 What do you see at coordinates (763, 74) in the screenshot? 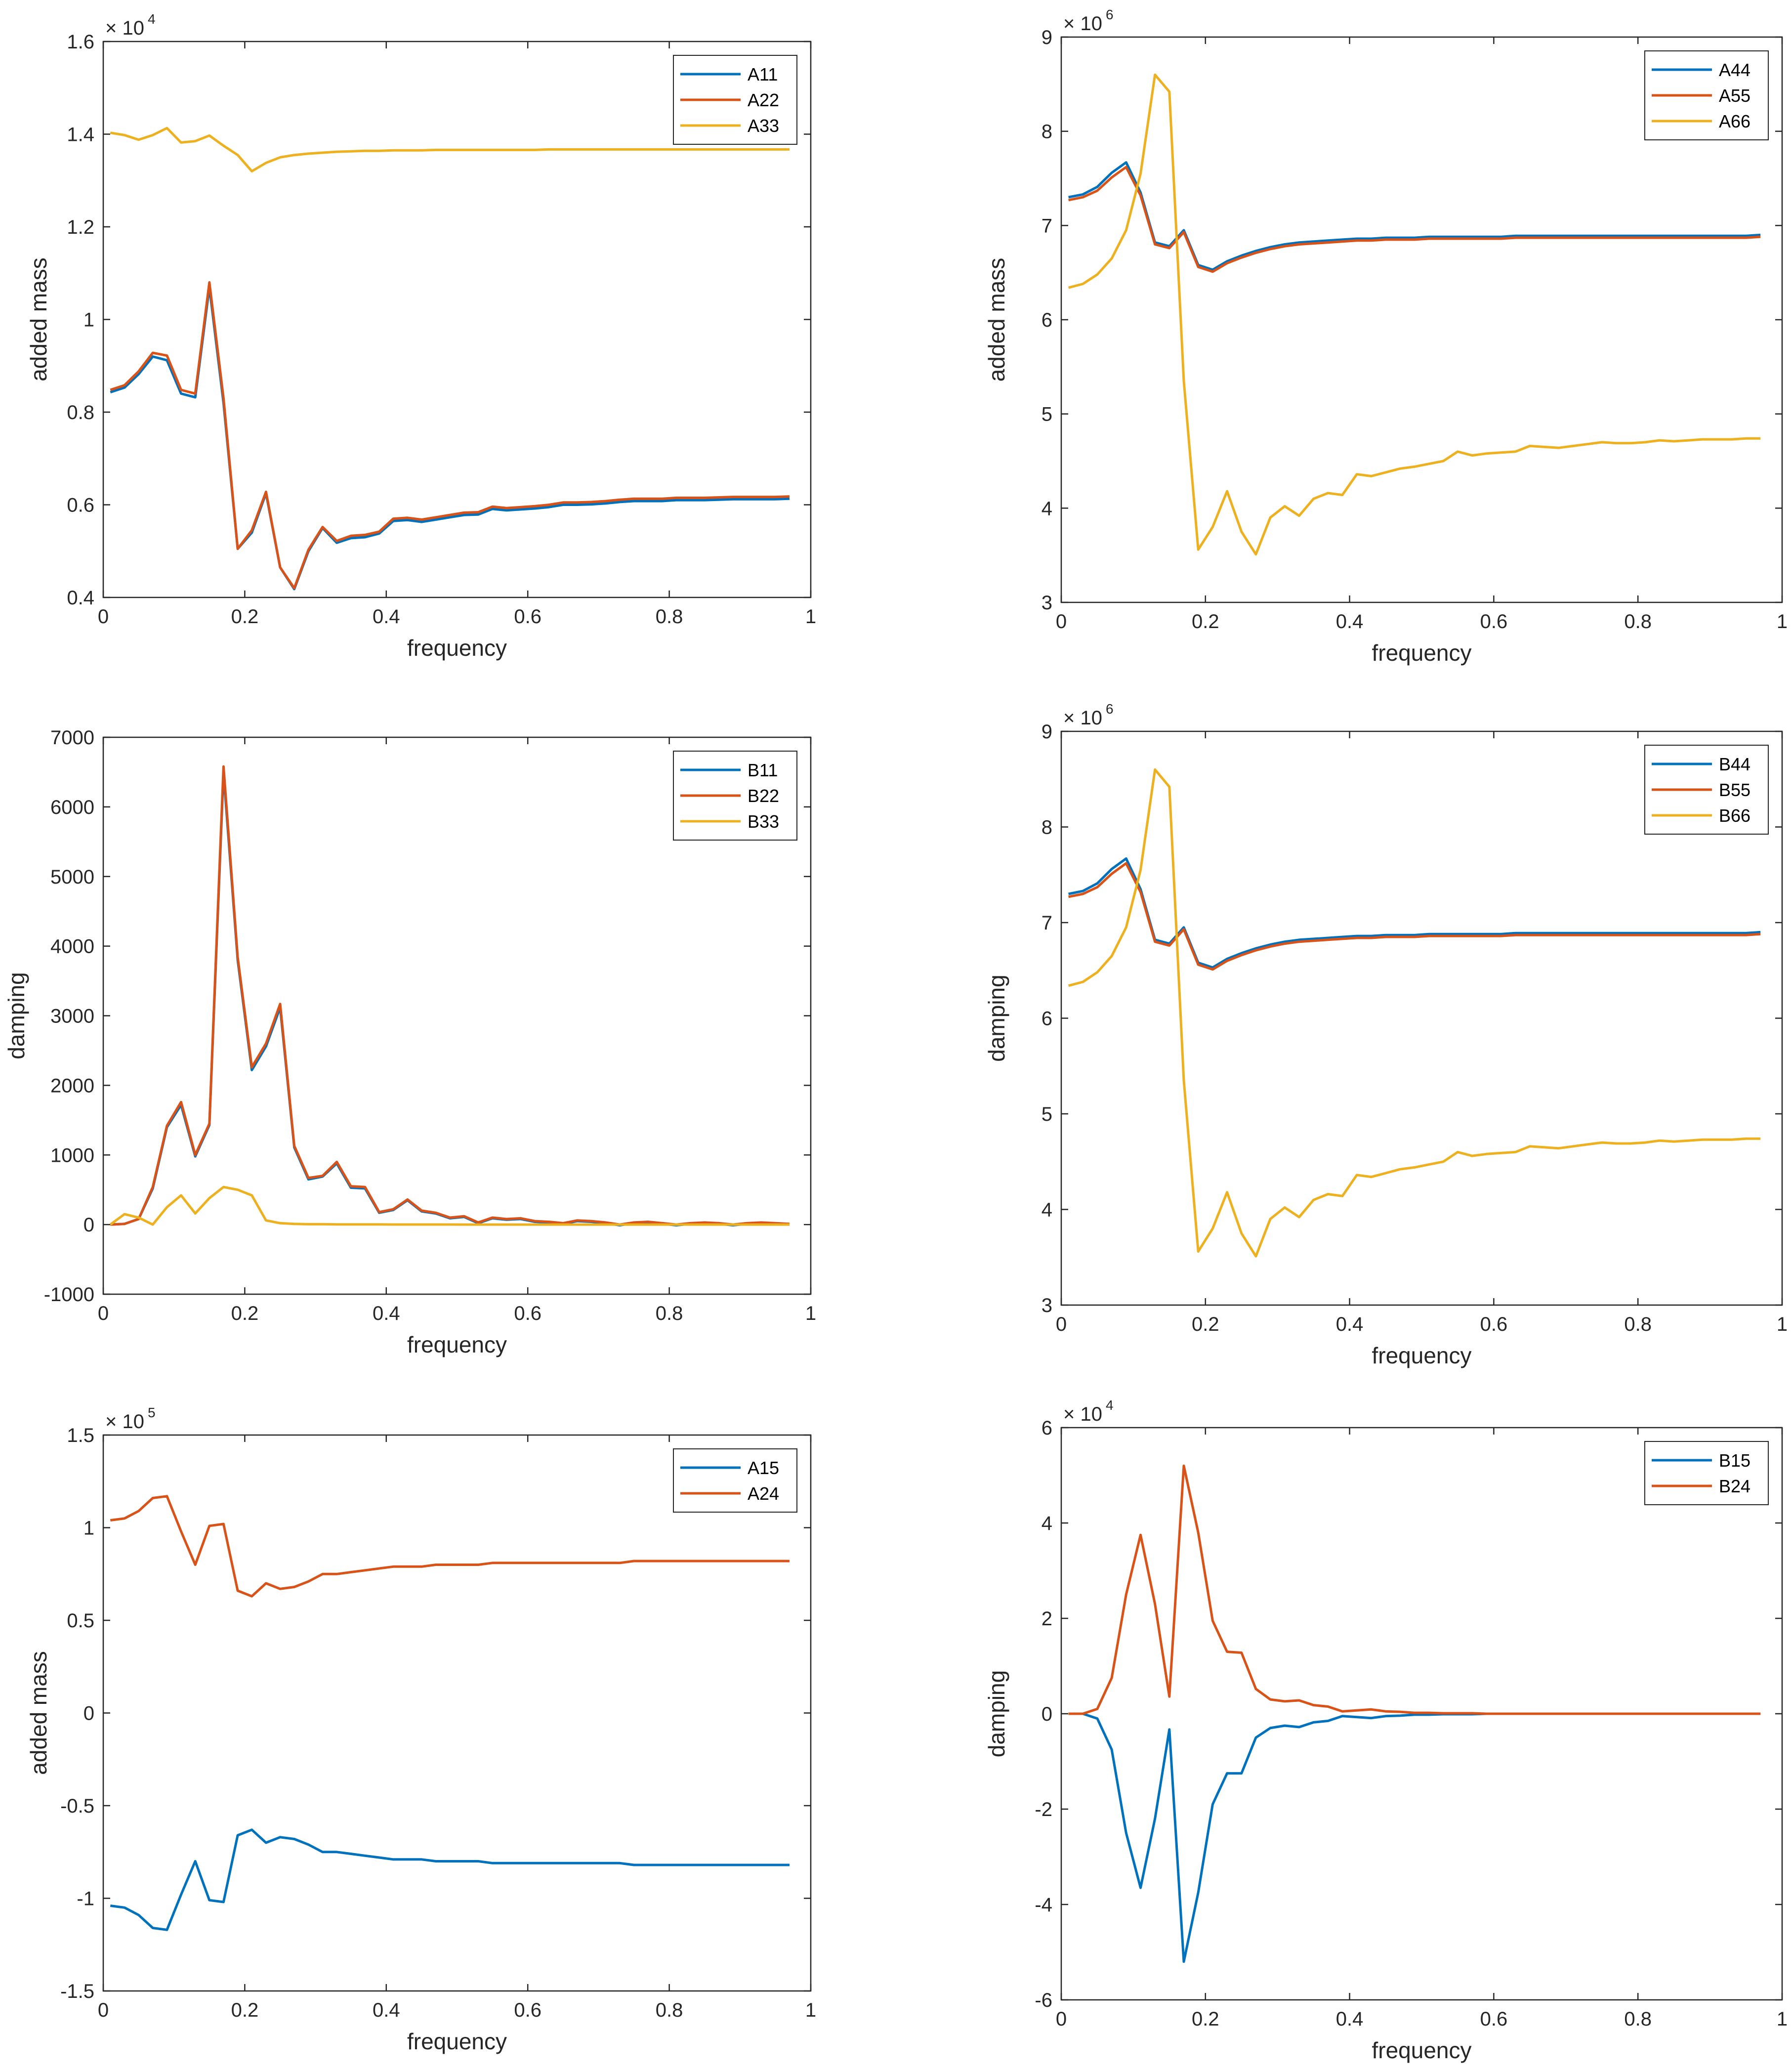
I see `legend-entry-label: A11` at bounding box center [763, 74].